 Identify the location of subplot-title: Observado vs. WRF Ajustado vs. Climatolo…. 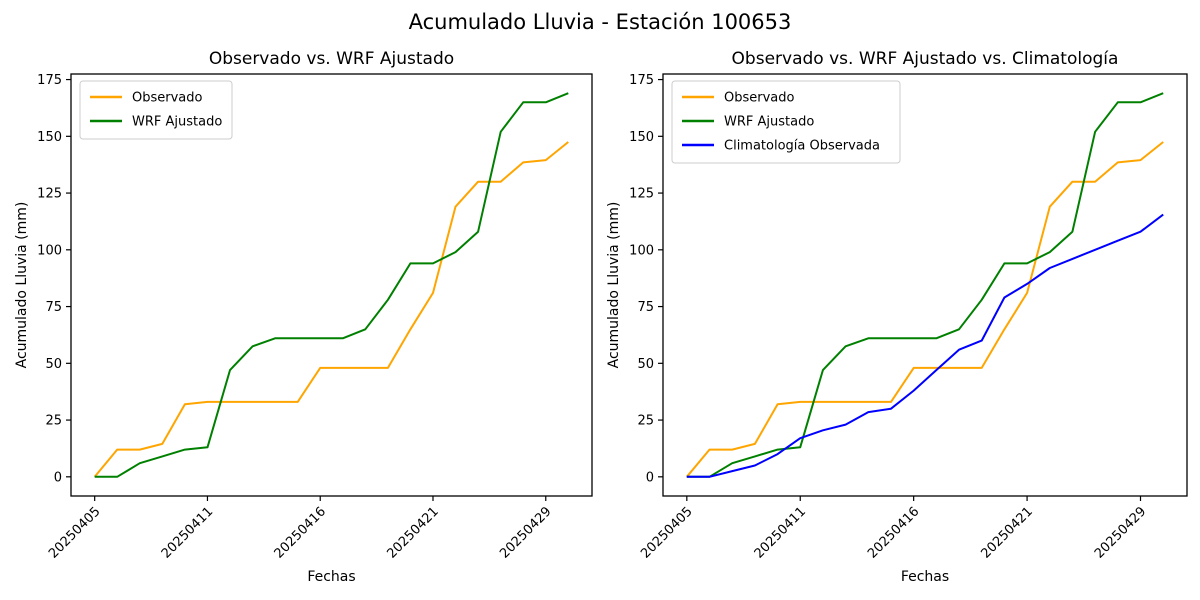
(925, 59).